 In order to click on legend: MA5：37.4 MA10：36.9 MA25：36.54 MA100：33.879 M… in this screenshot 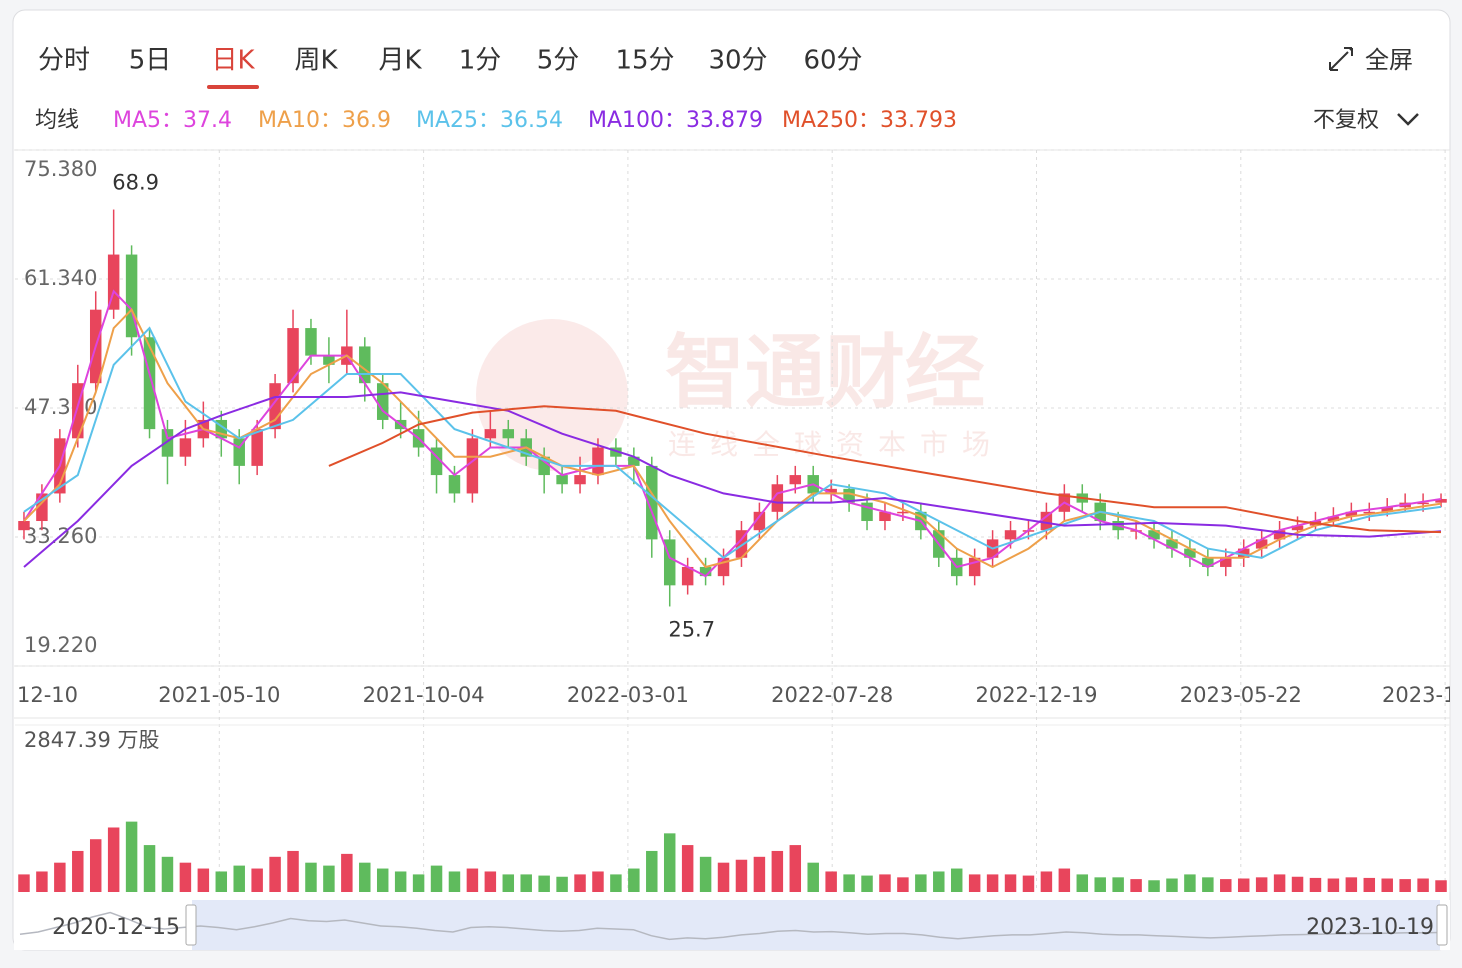, I will do `click(535, 120)`.